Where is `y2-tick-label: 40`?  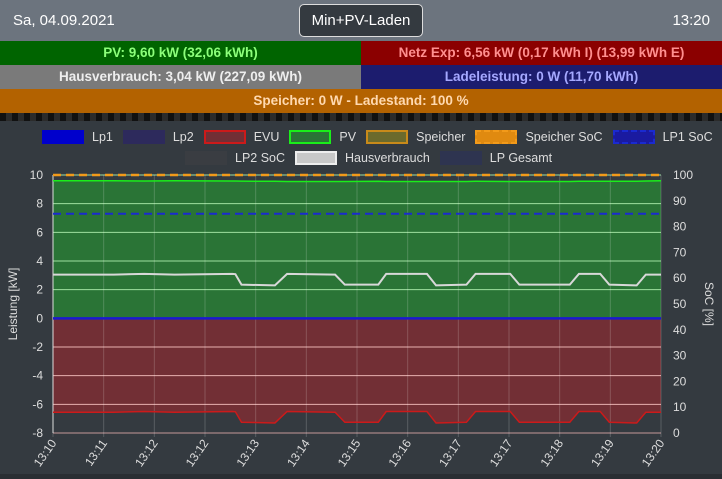
y2-tick-label: 40 is located at coordinates (680, 330).